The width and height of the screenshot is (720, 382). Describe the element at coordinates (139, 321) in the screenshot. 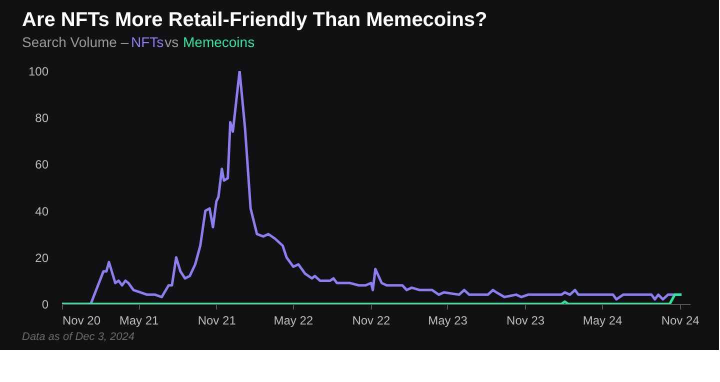

I see `x-tick-label: May 21` at that location.